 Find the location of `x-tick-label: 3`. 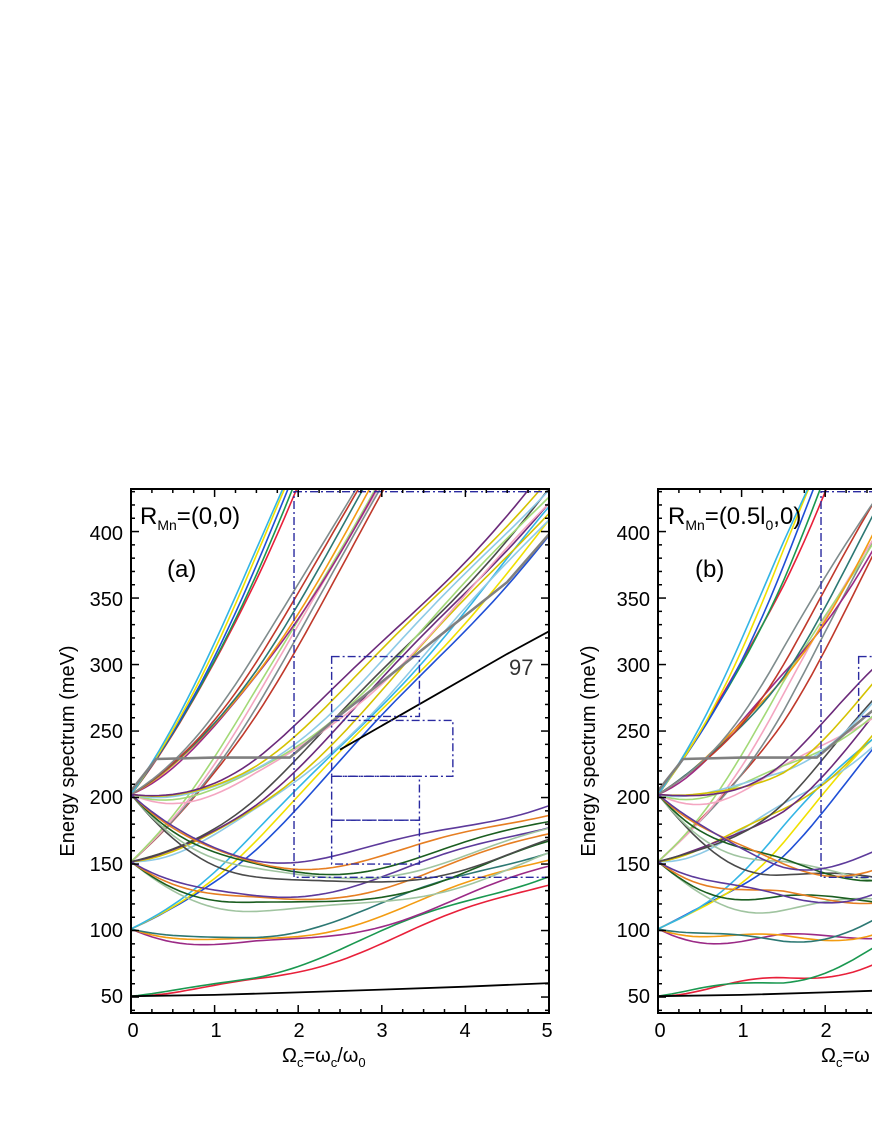

x-tick-label: 3 is located at coordinates (381, 1031).